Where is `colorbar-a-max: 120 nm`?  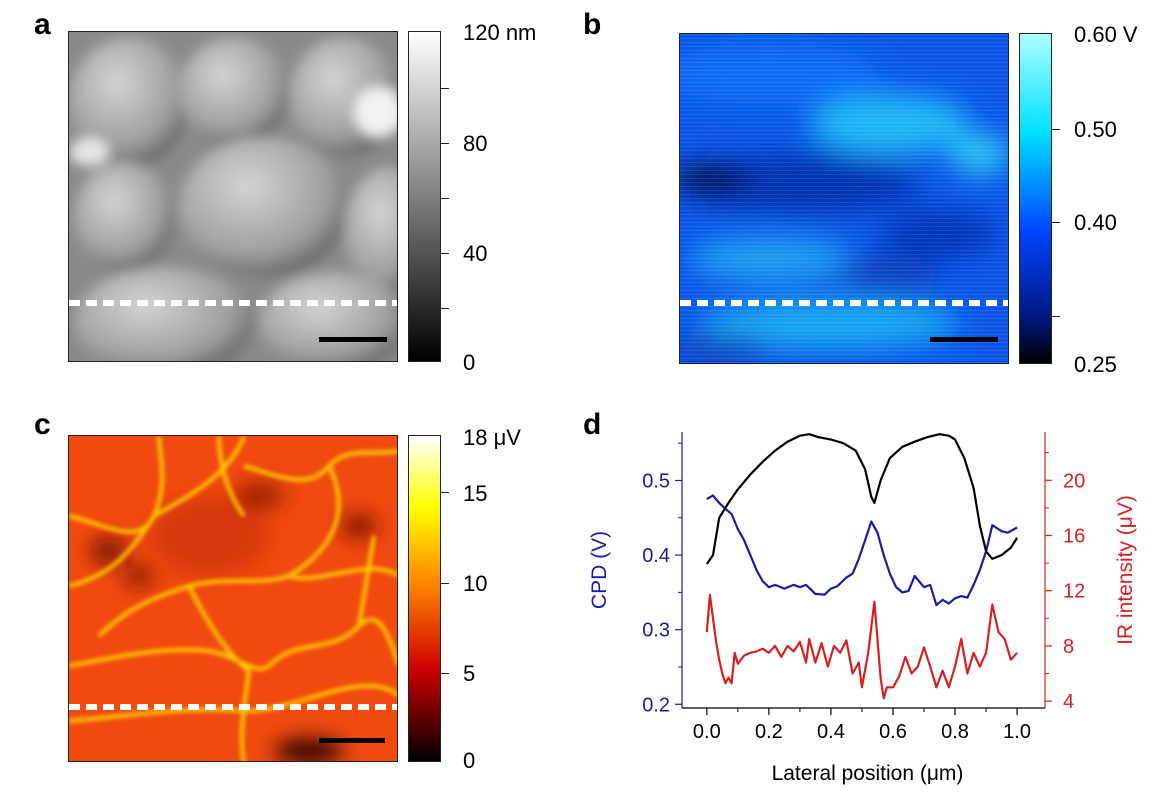
colorbar-a-max: 120 nm is located at coordinates (500, 32).